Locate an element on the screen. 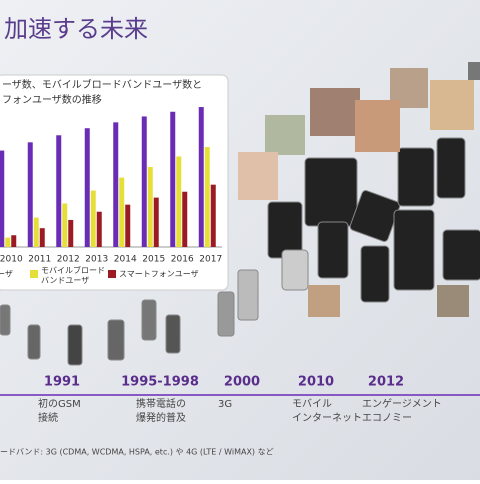  x-tick-label: 2015 is located at coordinates (153, 260).